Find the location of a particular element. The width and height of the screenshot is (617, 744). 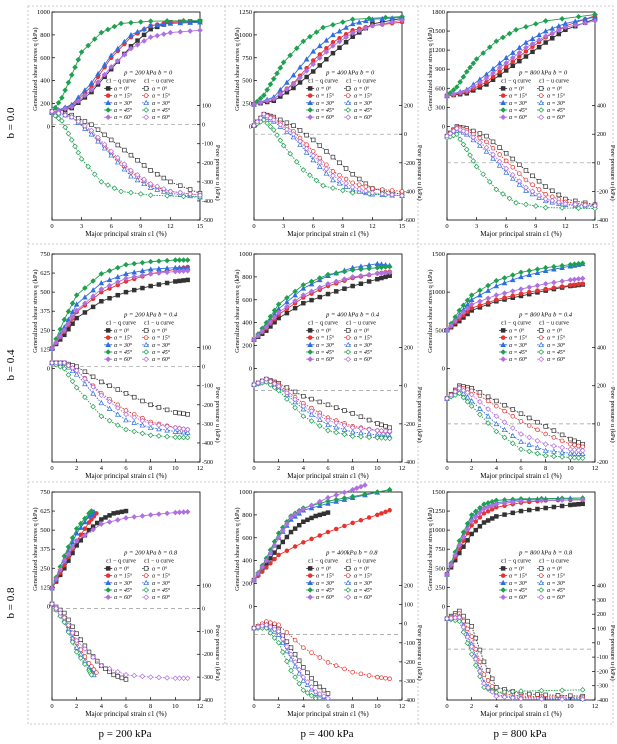

x-tick-label: 10 is located at coordinates (175, 706).